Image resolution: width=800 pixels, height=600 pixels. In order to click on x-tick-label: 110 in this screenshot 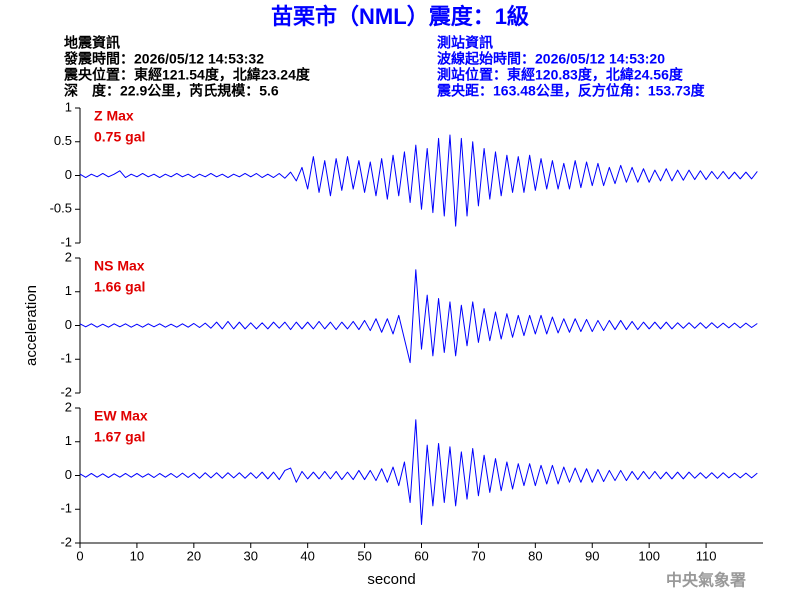, I will do `click(706, 555)`.